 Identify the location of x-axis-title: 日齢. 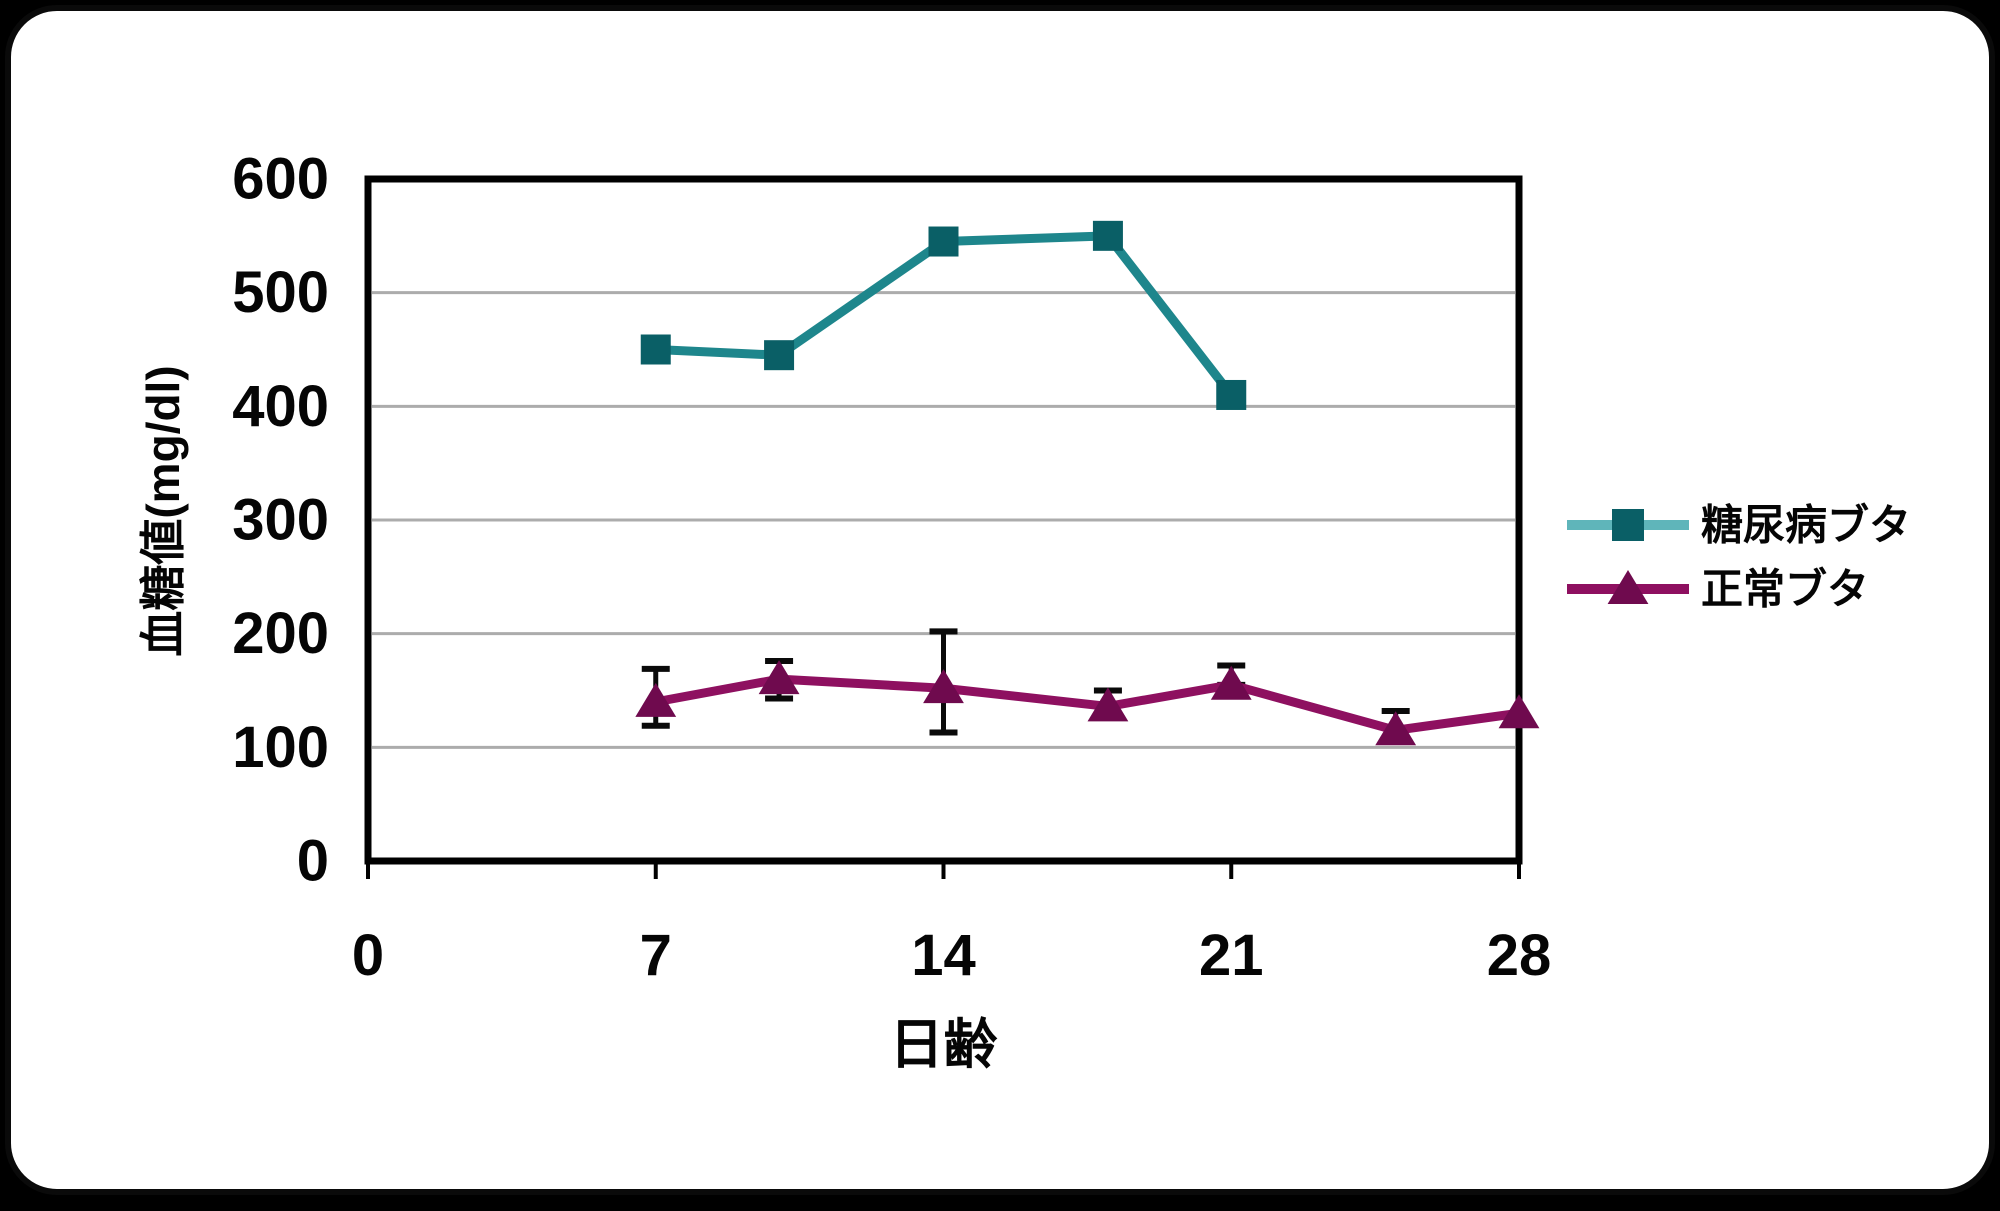
(944, 1045).